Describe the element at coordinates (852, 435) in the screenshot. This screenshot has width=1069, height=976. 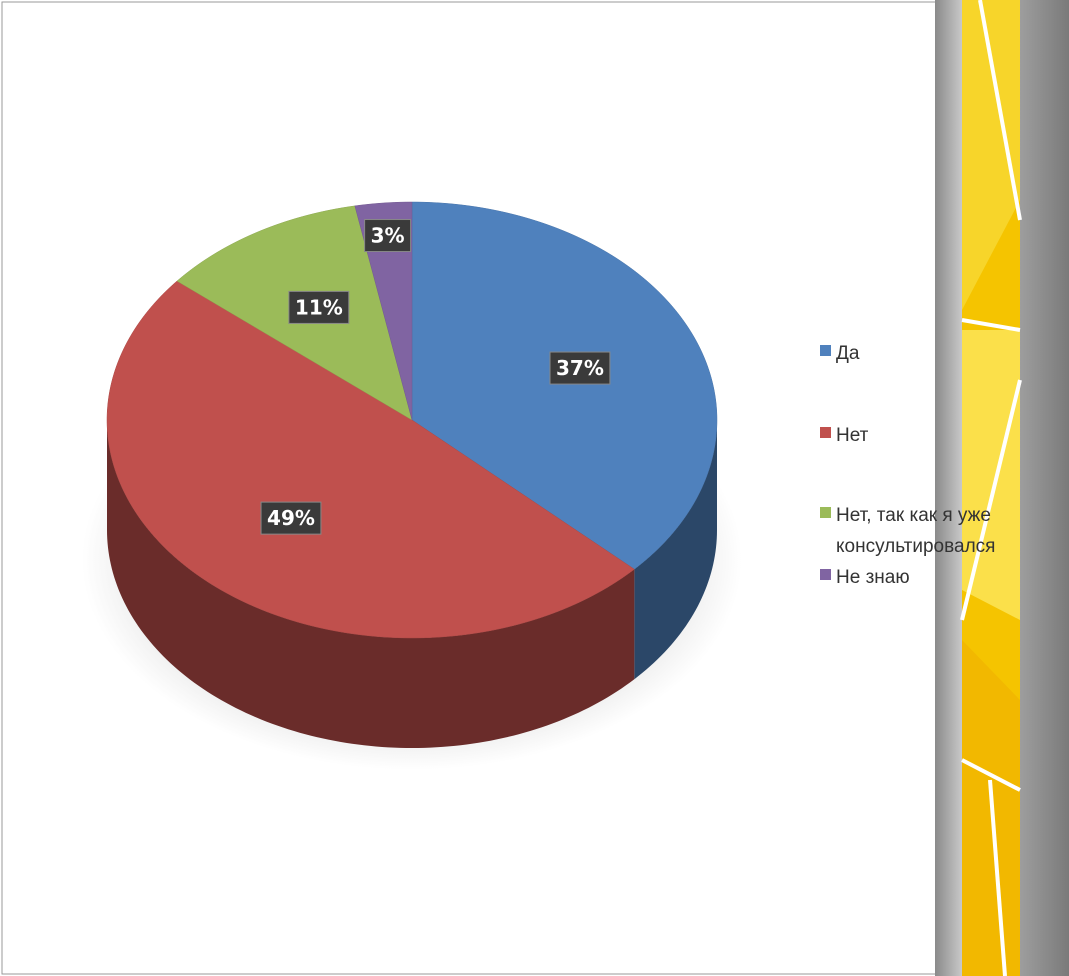
I see `legend-label: Нет` at that location.